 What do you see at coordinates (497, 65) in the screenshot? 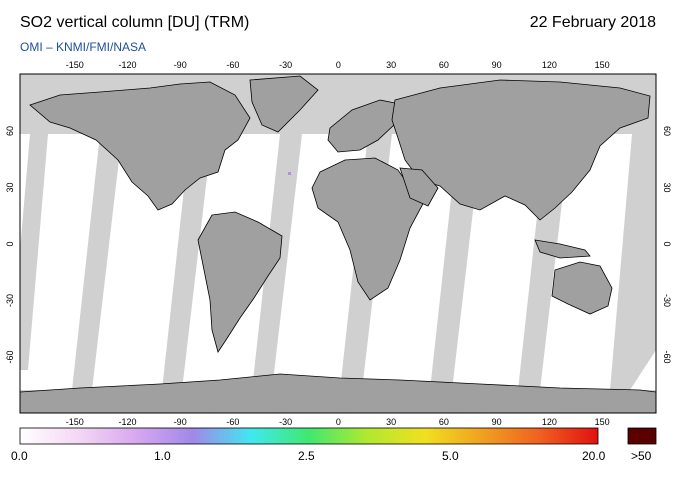
I see `top-lon-tick-8: 90` at bounding box center [497, 65].